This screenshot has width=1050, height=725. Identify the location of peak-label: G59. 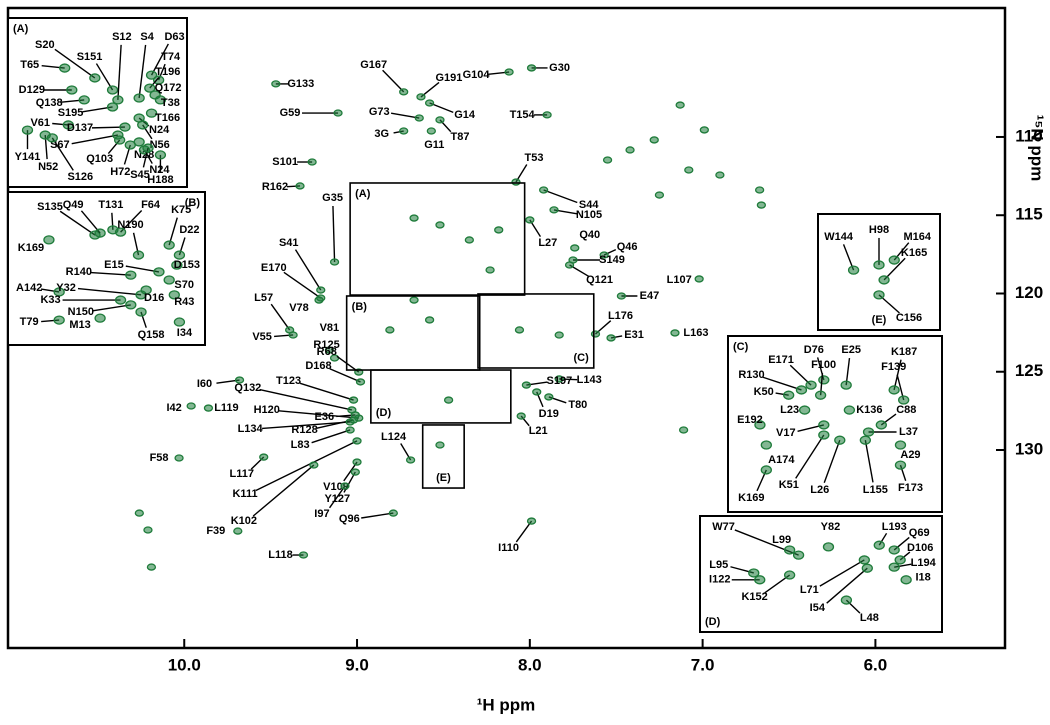
(290, 113).